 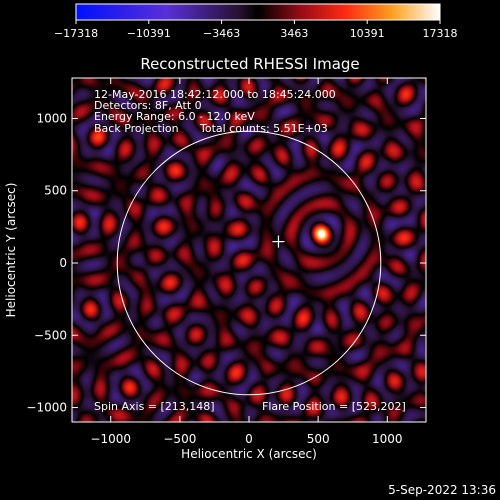 What do you see at coordinates (440, 33) in the screenshot?
I see `colorbar-tick-label: 17318` at bounding box center [440, 33].